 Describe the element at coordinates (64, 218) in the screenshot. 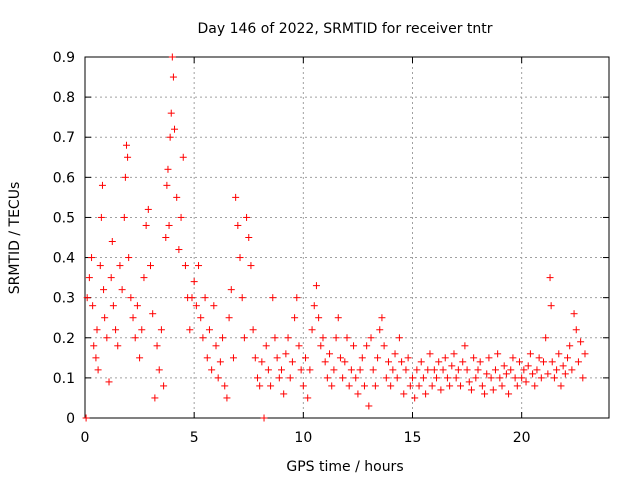

I see `y-tick-label: 0.5` at that location.